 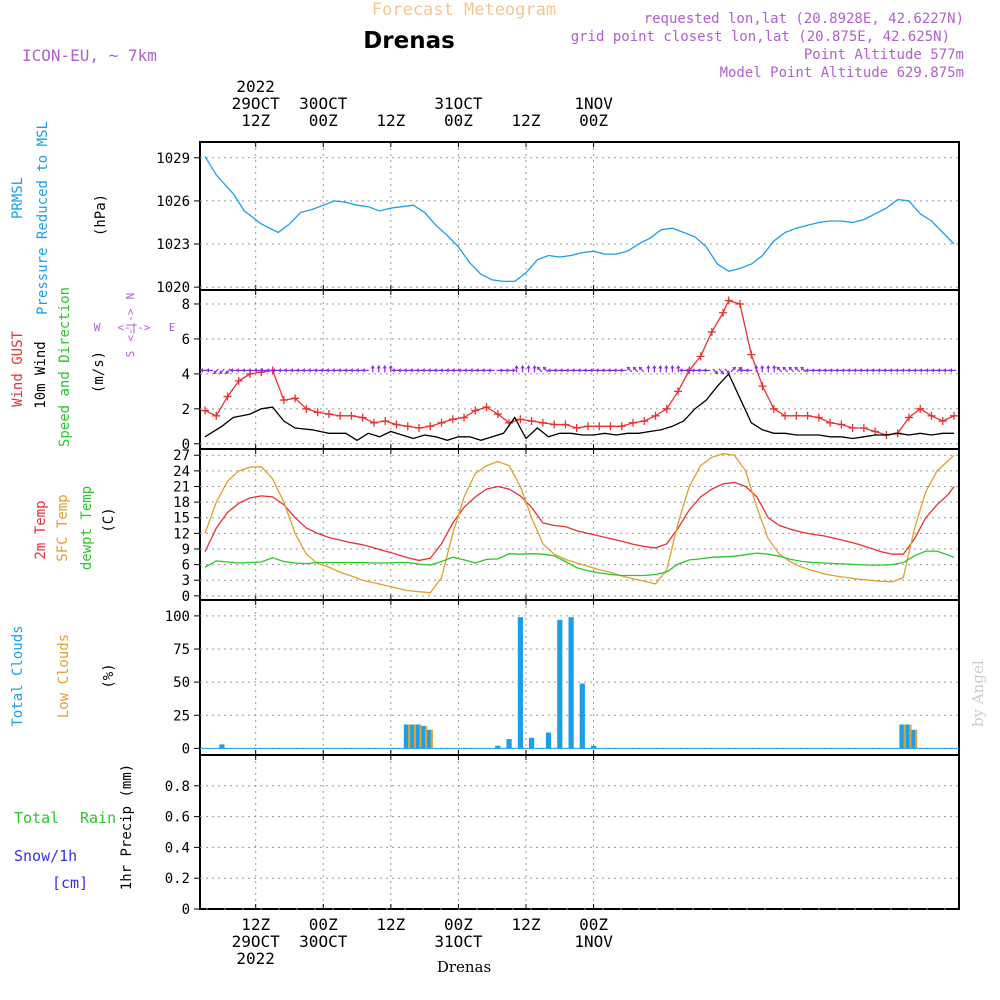 I want to click on precip-ytick-label: 0.6, so click(x=177, y=818).